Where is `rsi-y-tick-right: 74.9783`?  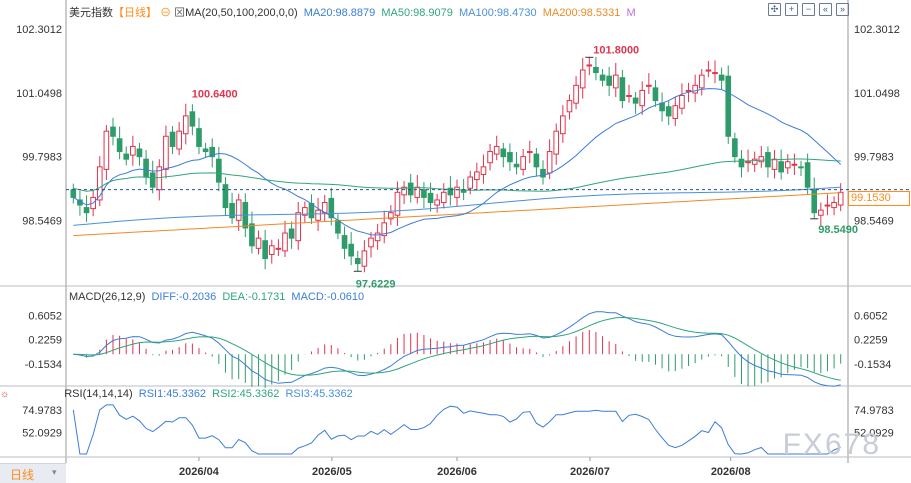 rsi-y-tick-right: 74.9783 is located at coordinates (874, 411).